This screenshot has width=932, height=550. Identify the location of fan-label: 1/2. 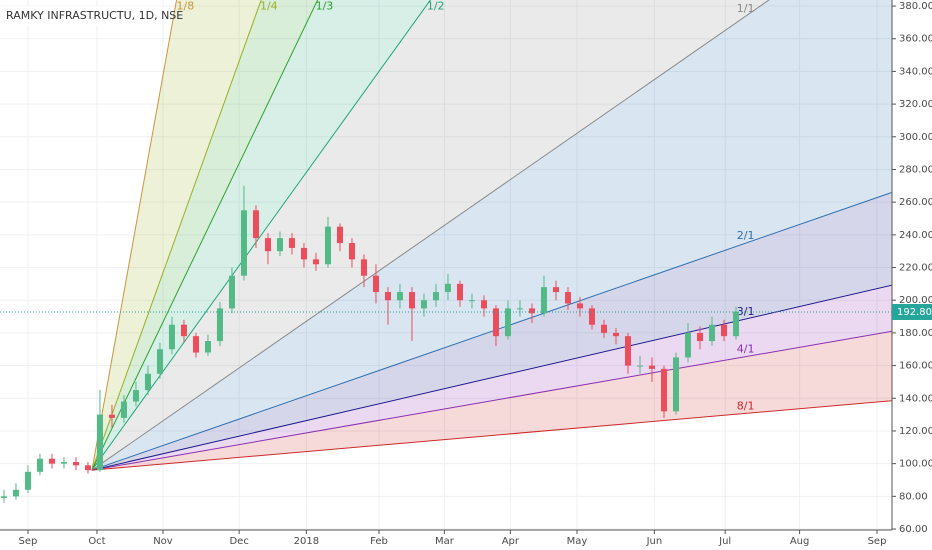
(436, 6).